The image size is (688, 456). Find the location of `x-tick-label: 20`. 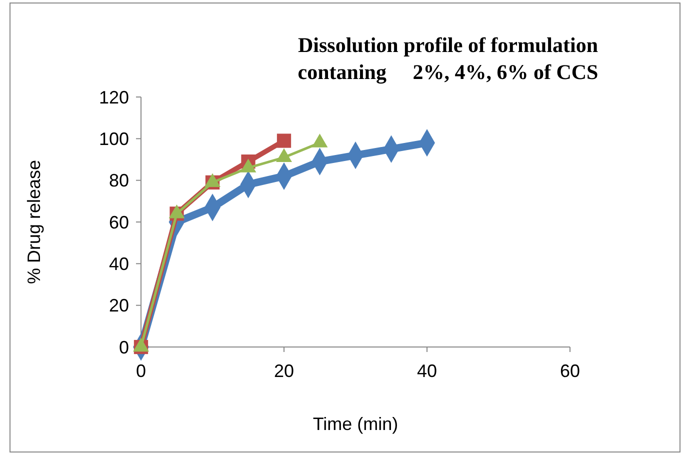

x-tick-label: 20 is located at coordinates (284, 371).